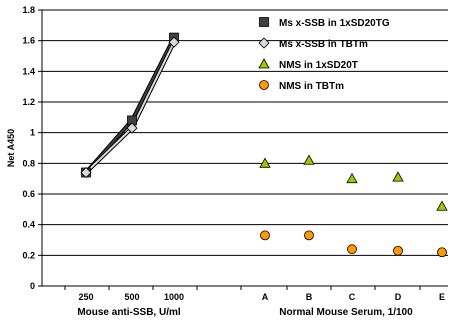 The image size is (451, 327). What do you see at coordinates (129, 312) in the screenshot?
I see `x-axis-title-0: Mouse anti-SSB, U/ml` at bounding box center [129, 312].